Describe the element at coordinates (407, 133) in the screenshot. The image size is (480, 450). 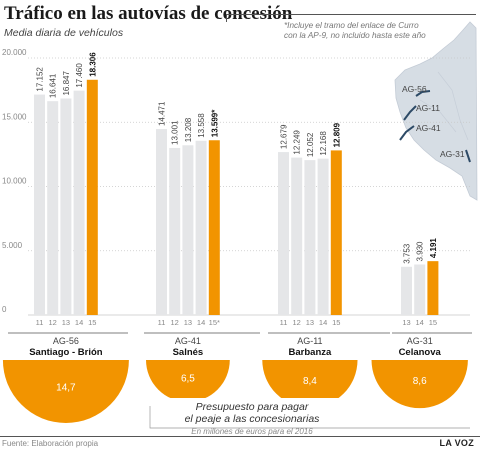
I see `route-line-ag41` at that location.